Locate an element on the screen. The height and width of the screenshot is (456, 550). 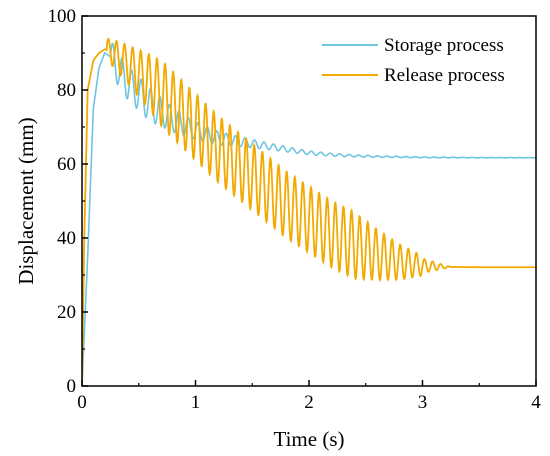
y-axis-label: Displacement (mm) is located at coordinates (26, 200).